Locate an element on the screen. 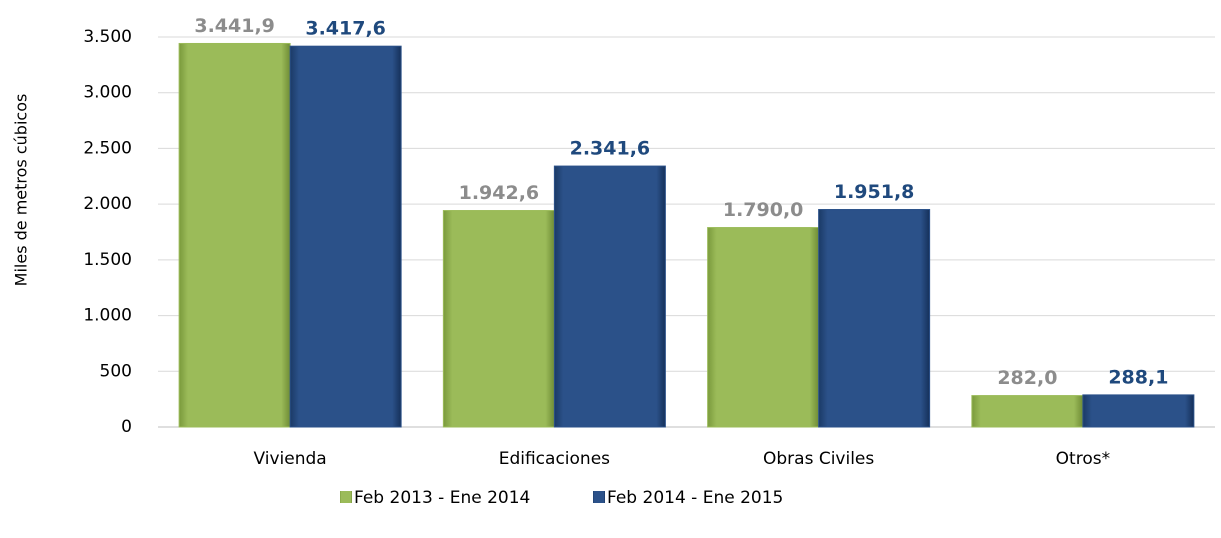  y-tick-label: 2.000 is located at coordinates (107, 204).